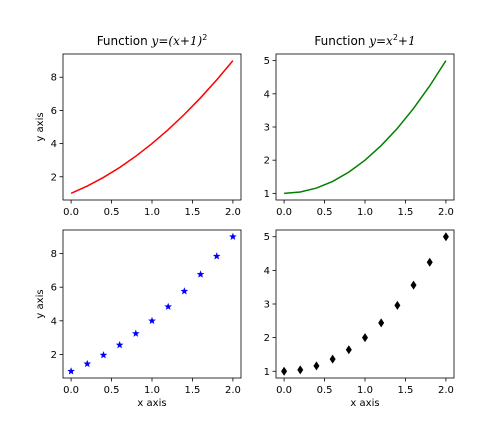 The image size is (504, 432). I want to click on subplot-title: Function y=(x+1)2, so click(152, 40).